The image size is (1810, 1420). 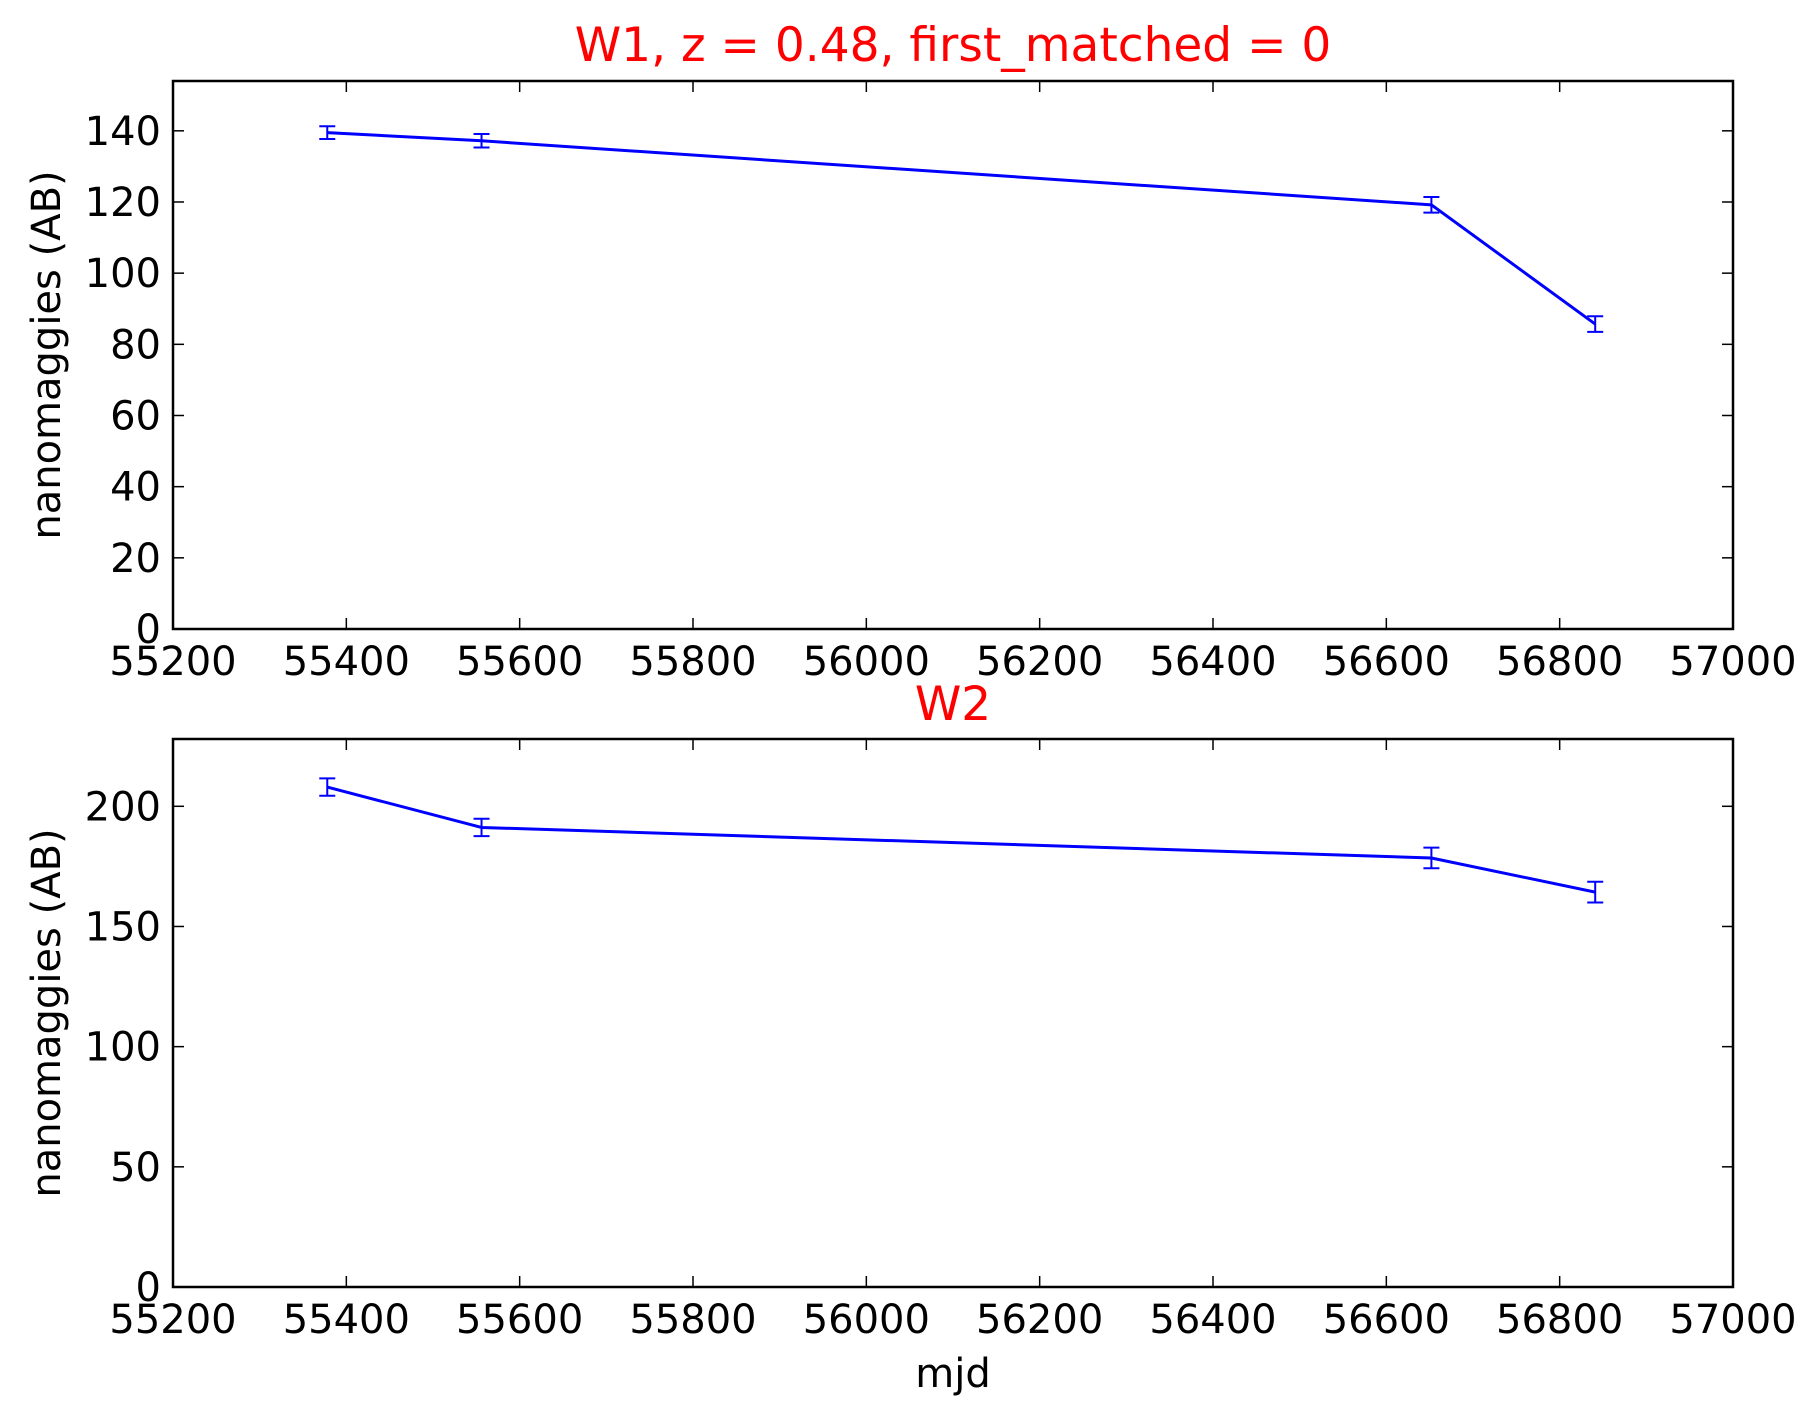 What do you see at coordinates (346, 662) in the screenshot?
I see `plot0-xtick-label: 55400` at bounding box center [346, 662].